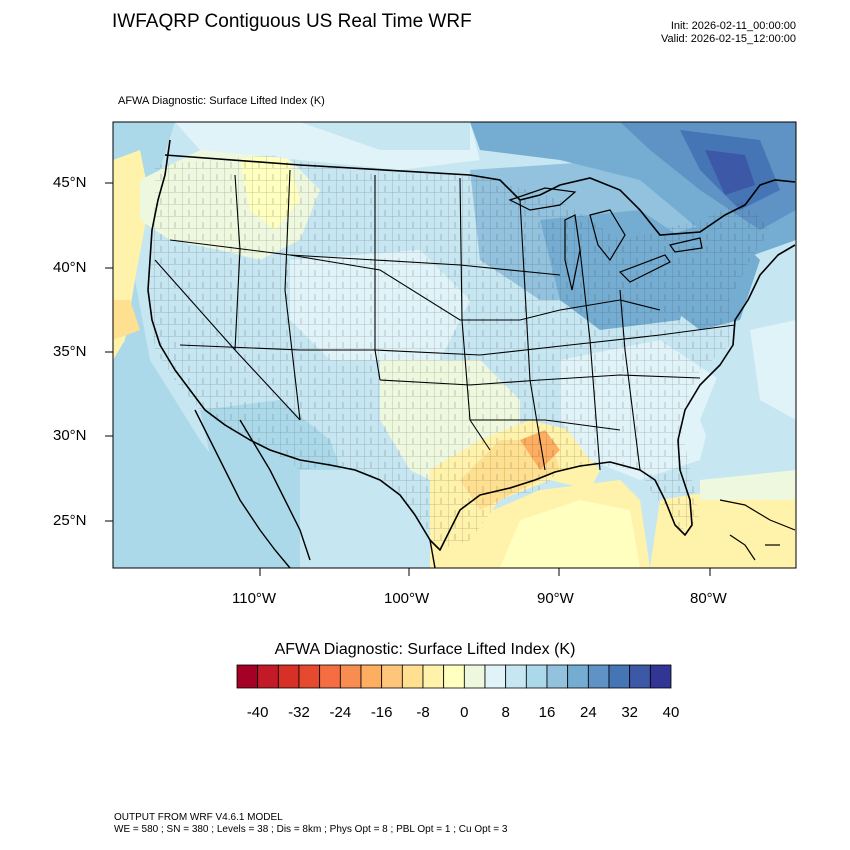 Image resolution: width=850 pixels, height=850 pixels. What do you see at coordinates (70, 520) in the screenshot?
I see `lat-label-25: 25°N` at bounding box center [70, 520].